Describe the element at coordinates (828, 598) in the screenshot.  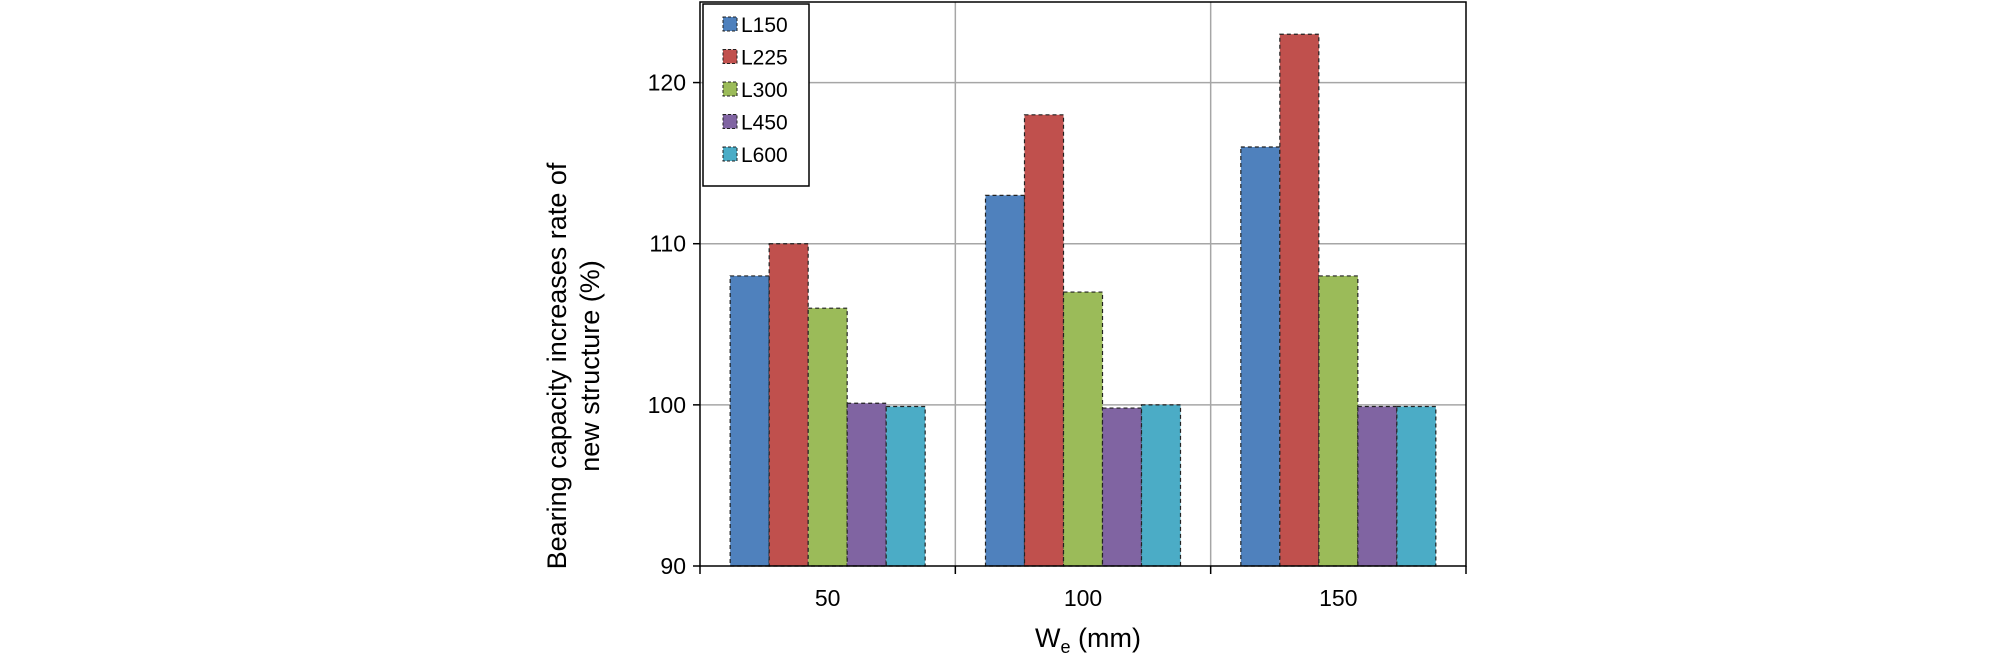
I see `x-tick-label: 50` at that location.